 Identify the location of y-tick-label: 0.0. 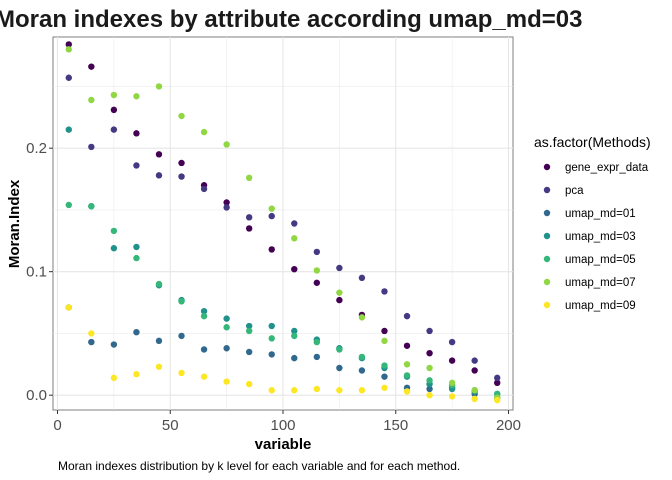
(36, 395).